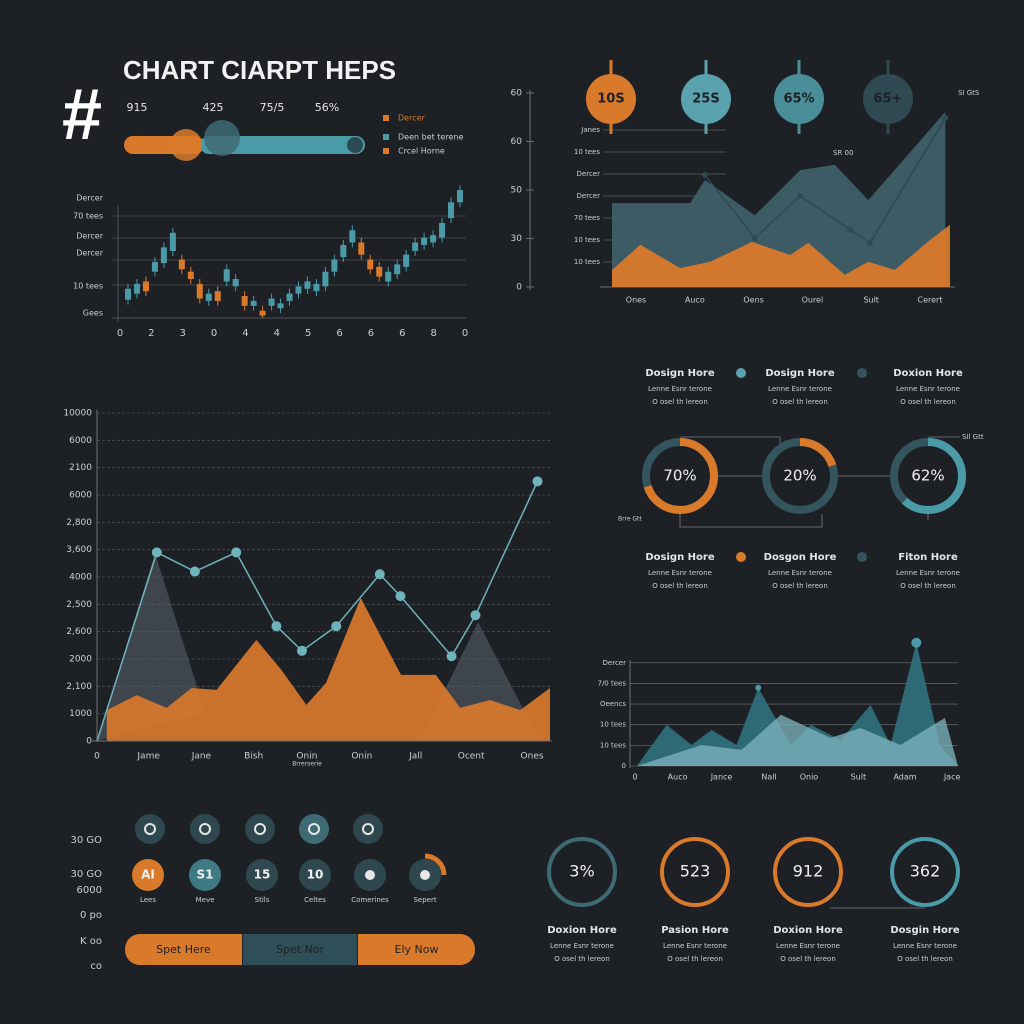  Describe the element at coordinates (930, 300) in the screenshot. I see `x-tick-label: Cerert` at that location.